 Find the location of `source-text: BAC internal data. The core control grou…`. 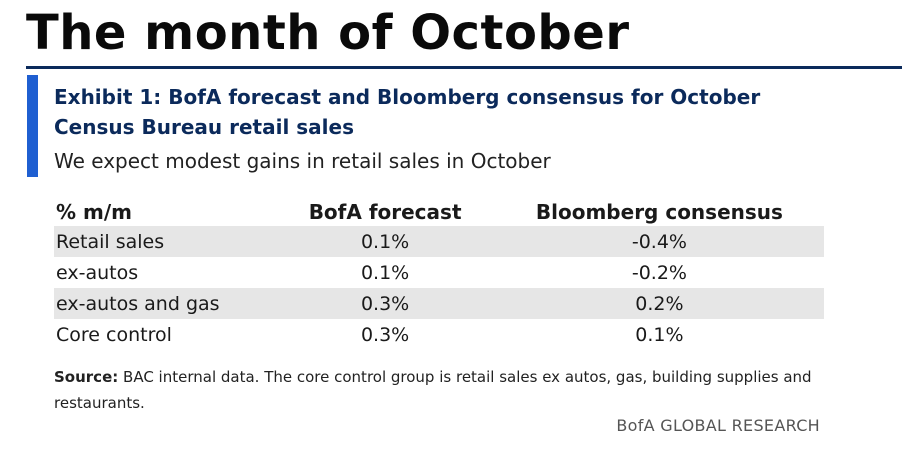

source-text: BAC internal data. The core control grou… is located at coordinates (433, 390).